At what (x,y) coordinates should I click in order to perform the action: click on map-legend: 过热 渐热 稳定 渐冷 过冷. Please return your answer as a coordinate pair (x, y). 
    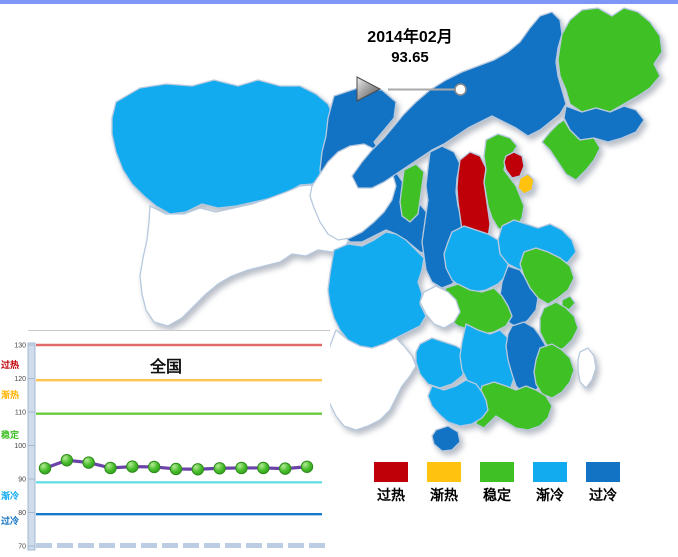
    Looking at the image, I should click on (497, 483).